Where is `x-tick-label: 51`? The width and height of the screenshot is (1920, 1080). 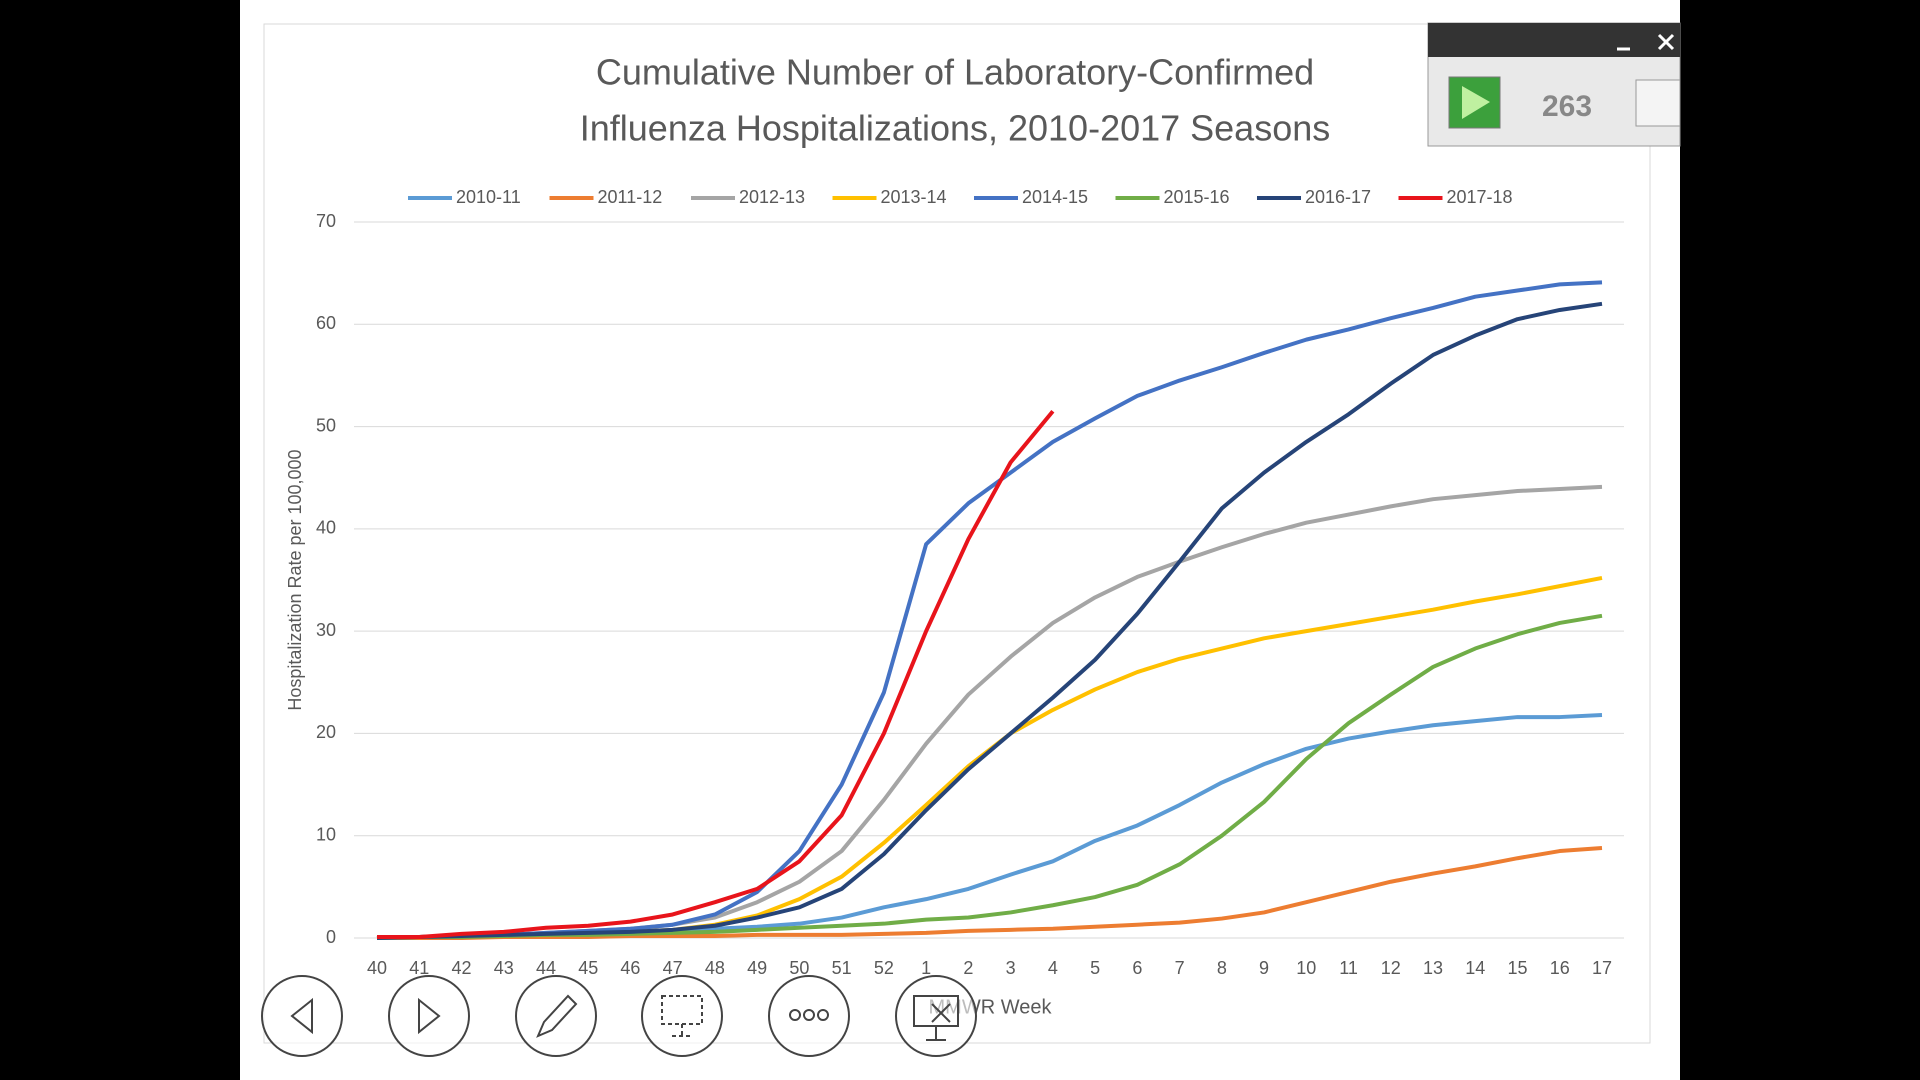
x-tick-label: 51 is located at coordinates (842, 968).